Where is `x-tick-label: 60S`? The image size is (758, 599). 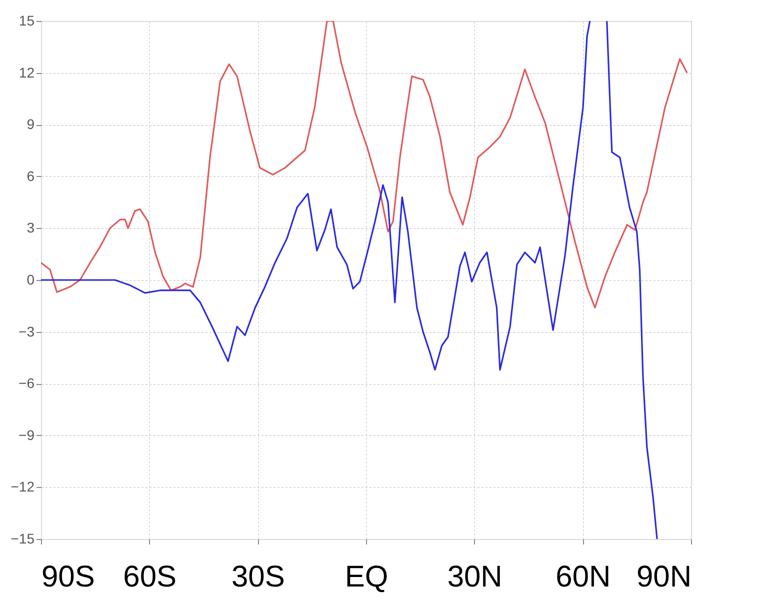
x-tick-label: 60S is located at coordinates (150, 577).